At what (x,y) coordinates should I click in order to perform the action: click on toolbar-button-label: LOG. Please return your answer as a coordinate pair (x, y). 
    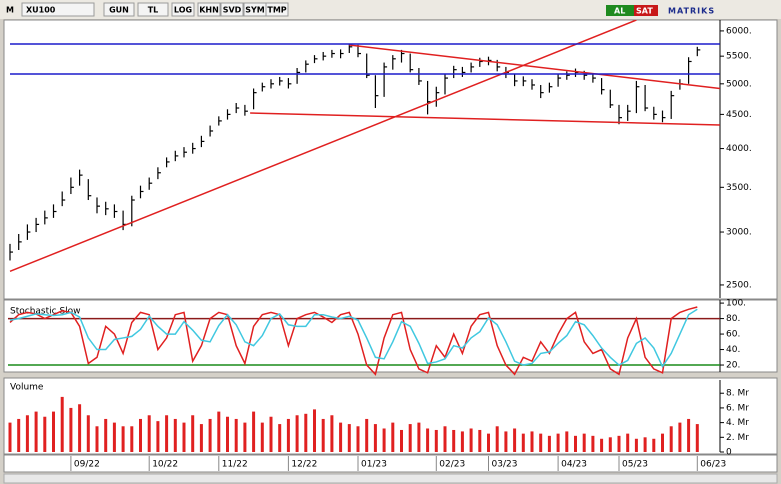
    Looking at the image, I should click on (183, 10).